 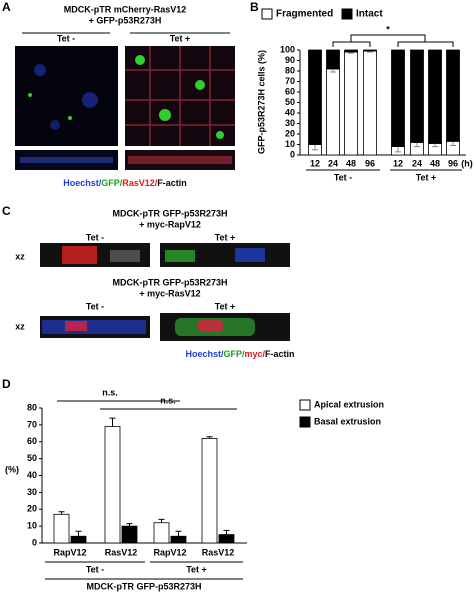 I want to click on significance: *, so click(x=388, y=29).